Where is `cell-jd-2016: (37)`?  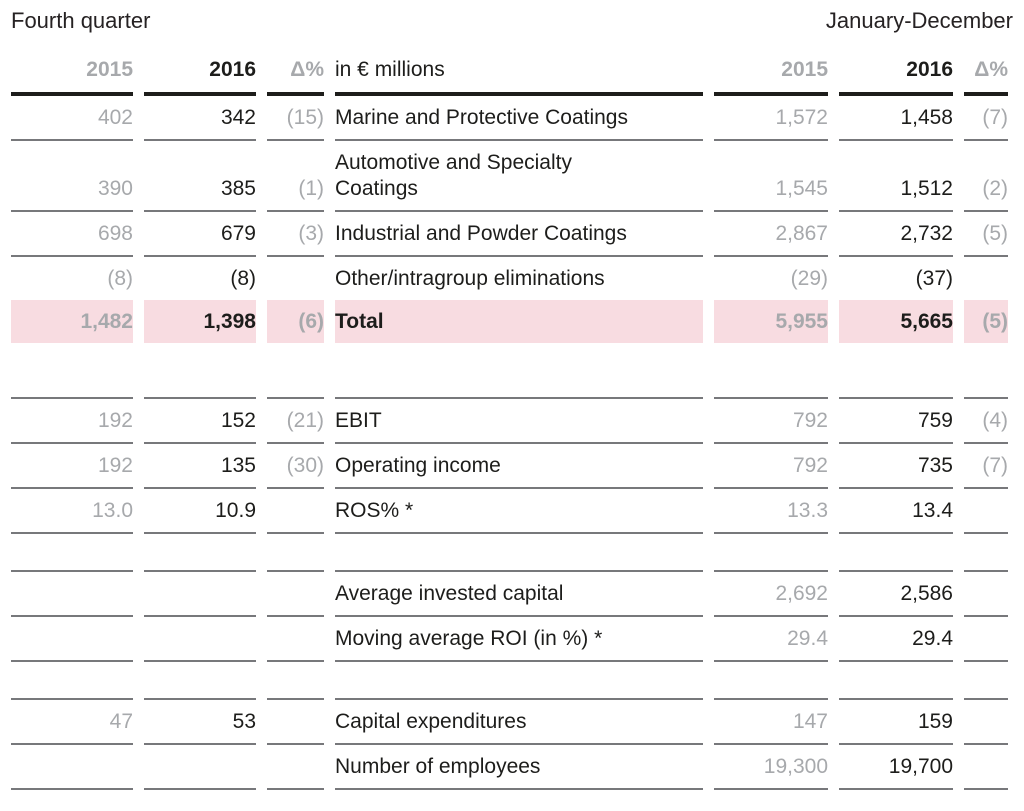
cell-jd-2016: (37) is located at coordinates (934, 278).